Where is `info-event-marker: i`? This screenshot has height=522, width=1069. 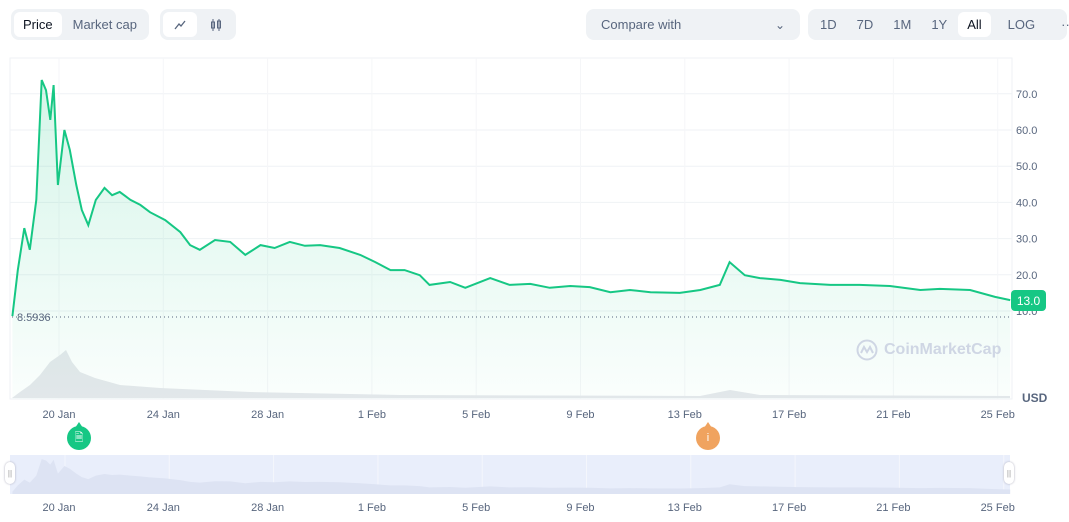
info-event-marker: i is located at coordinates (708, 436).